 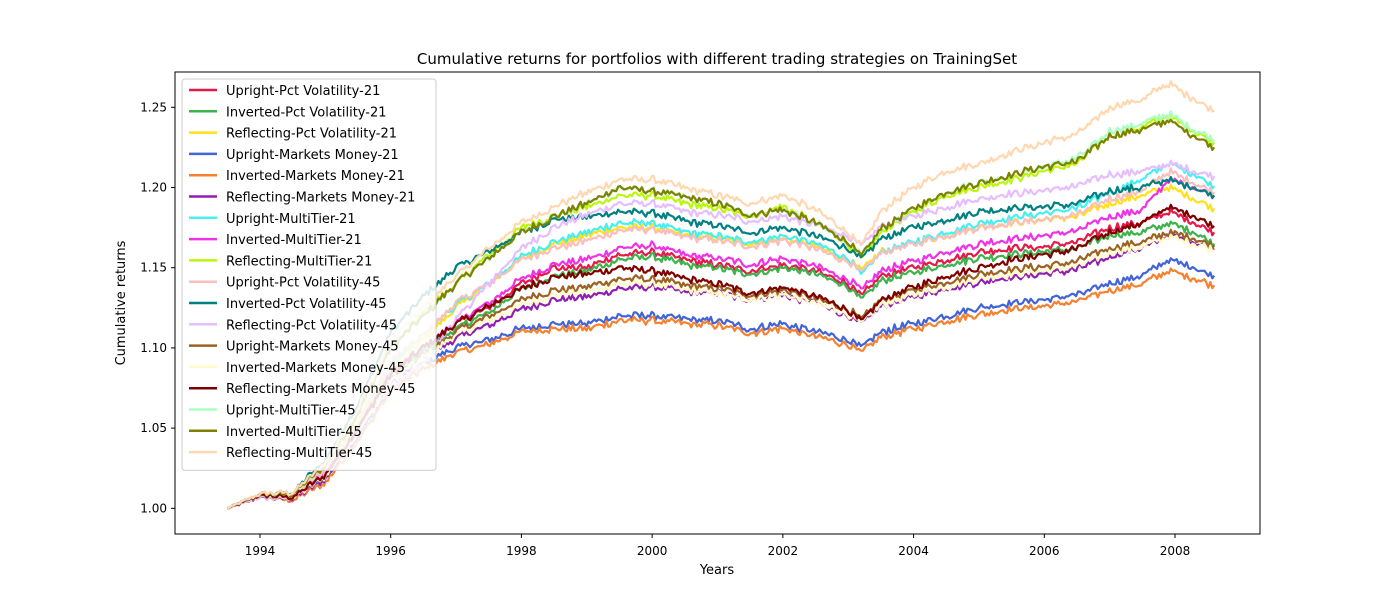 What do you see at coordinates (390, 551) in the screenshot?
I see `x-tick-label: 1996` at bounding box center [390, 551].